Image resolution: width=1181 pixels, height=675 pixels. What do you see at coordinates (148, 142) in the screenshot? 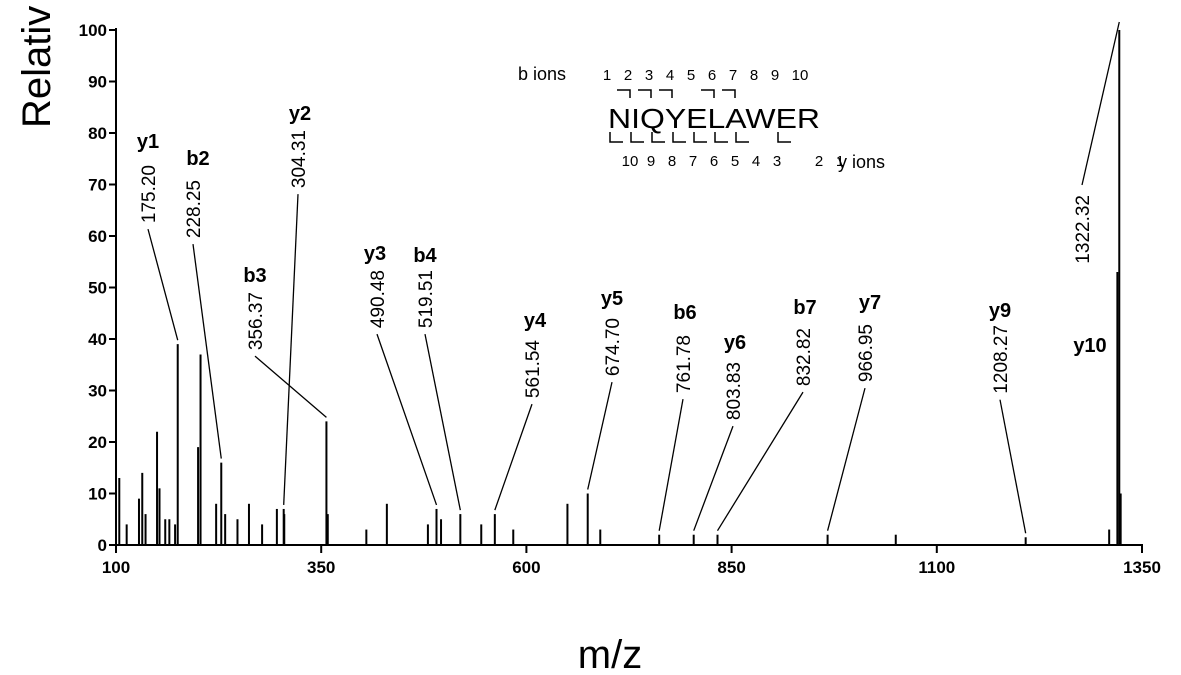
I see `ion-label: y1` at bounding box center [148, 142].